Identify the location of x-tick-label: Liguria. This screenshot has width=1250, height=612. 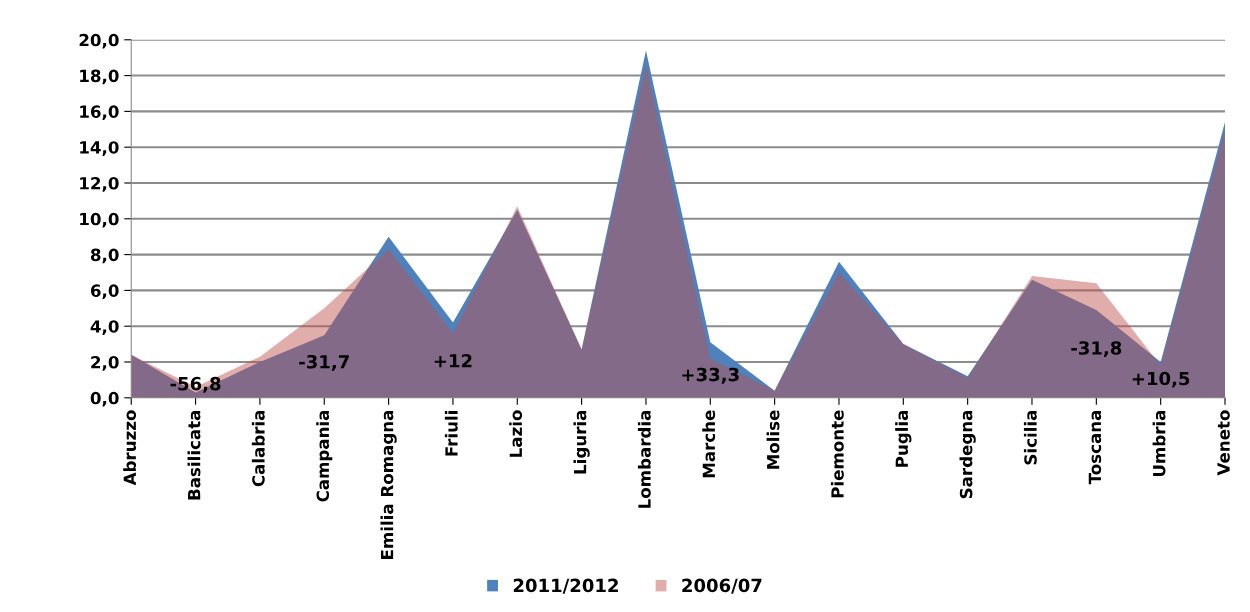
(581, 442).